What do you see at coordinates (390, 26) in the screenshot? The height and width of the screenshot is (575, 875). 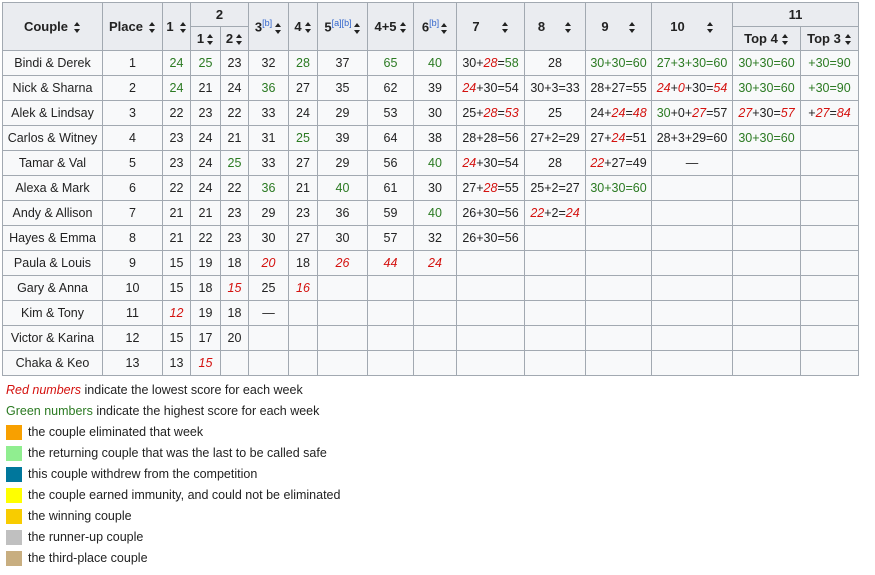 I see `header-week-4-5: 4+5` at bounding box center [390, 26].